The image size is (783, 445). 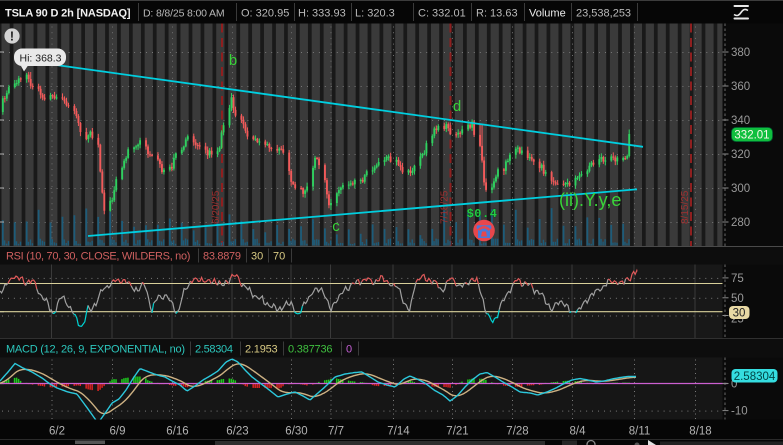 I want to click on svg-text: 75, so click(x=737, y=279).